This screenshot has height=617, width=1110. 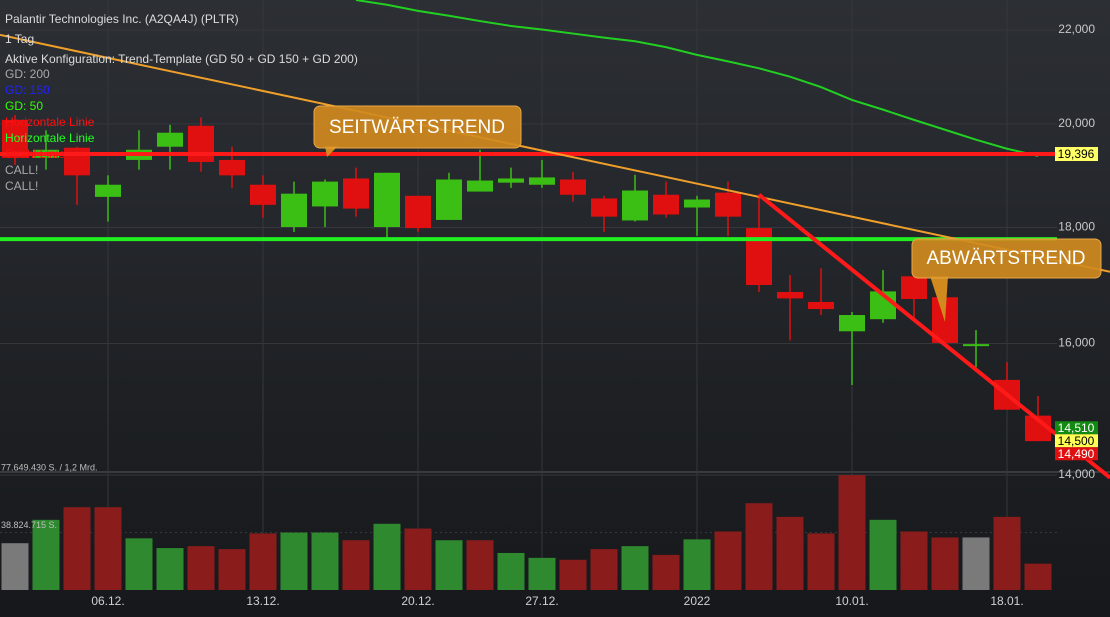 I want to click on price-tag: 14,510, so click(x=1076, y=428).